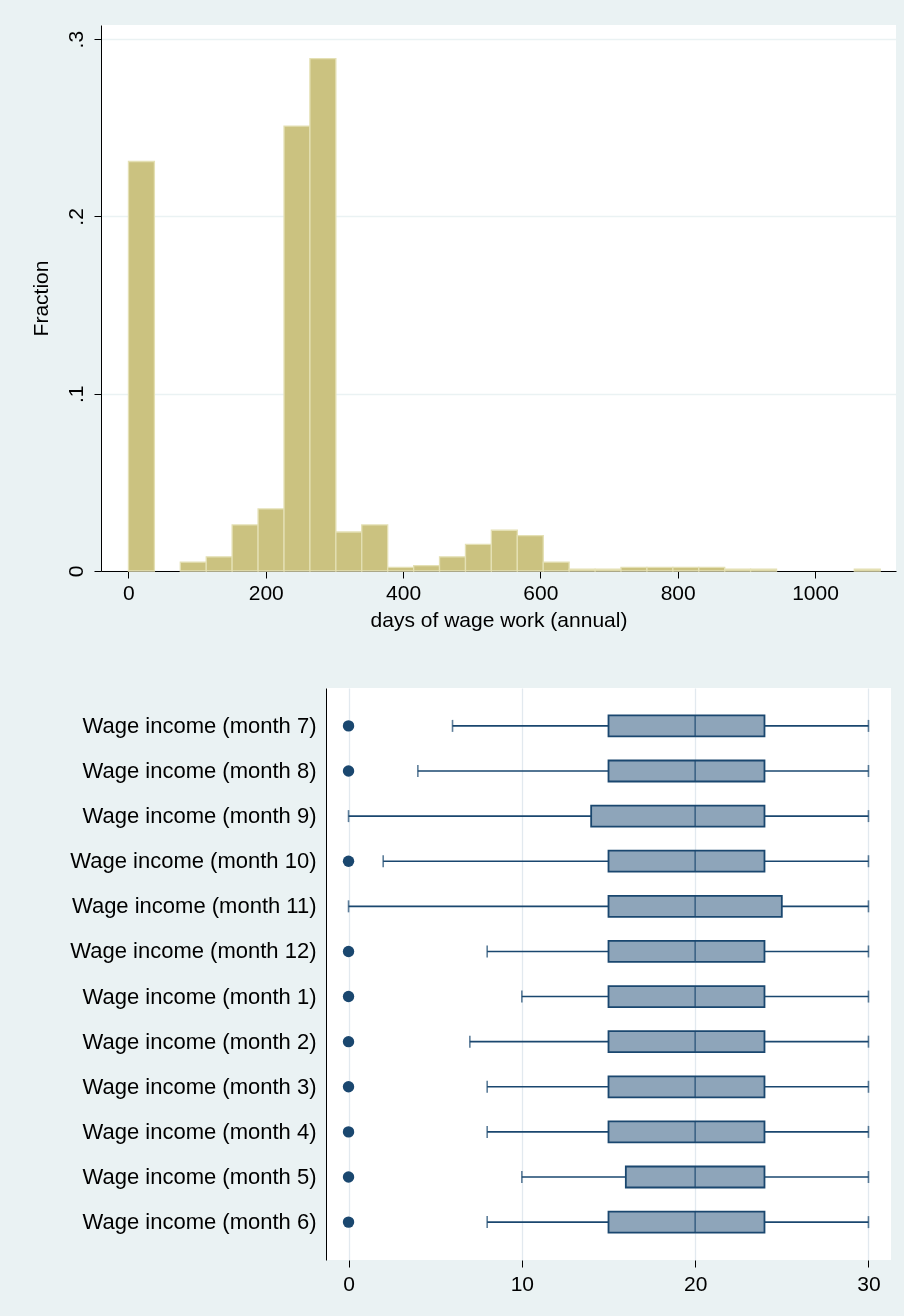  I want to click on y-tick-label: Wage income (month 11), so click(194, 906).